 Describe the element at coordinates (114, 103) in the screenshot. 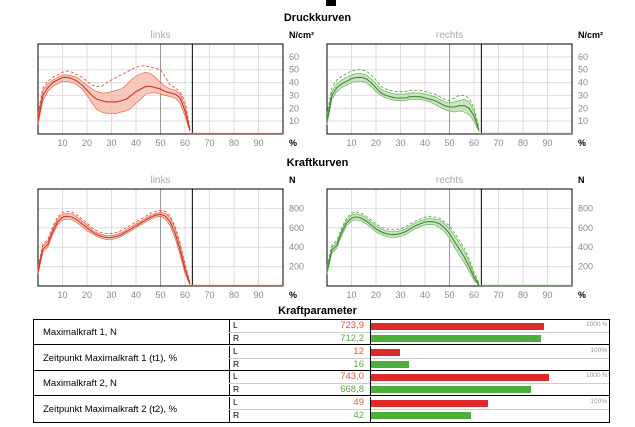

I see `panel-1-mean-line` at that location.